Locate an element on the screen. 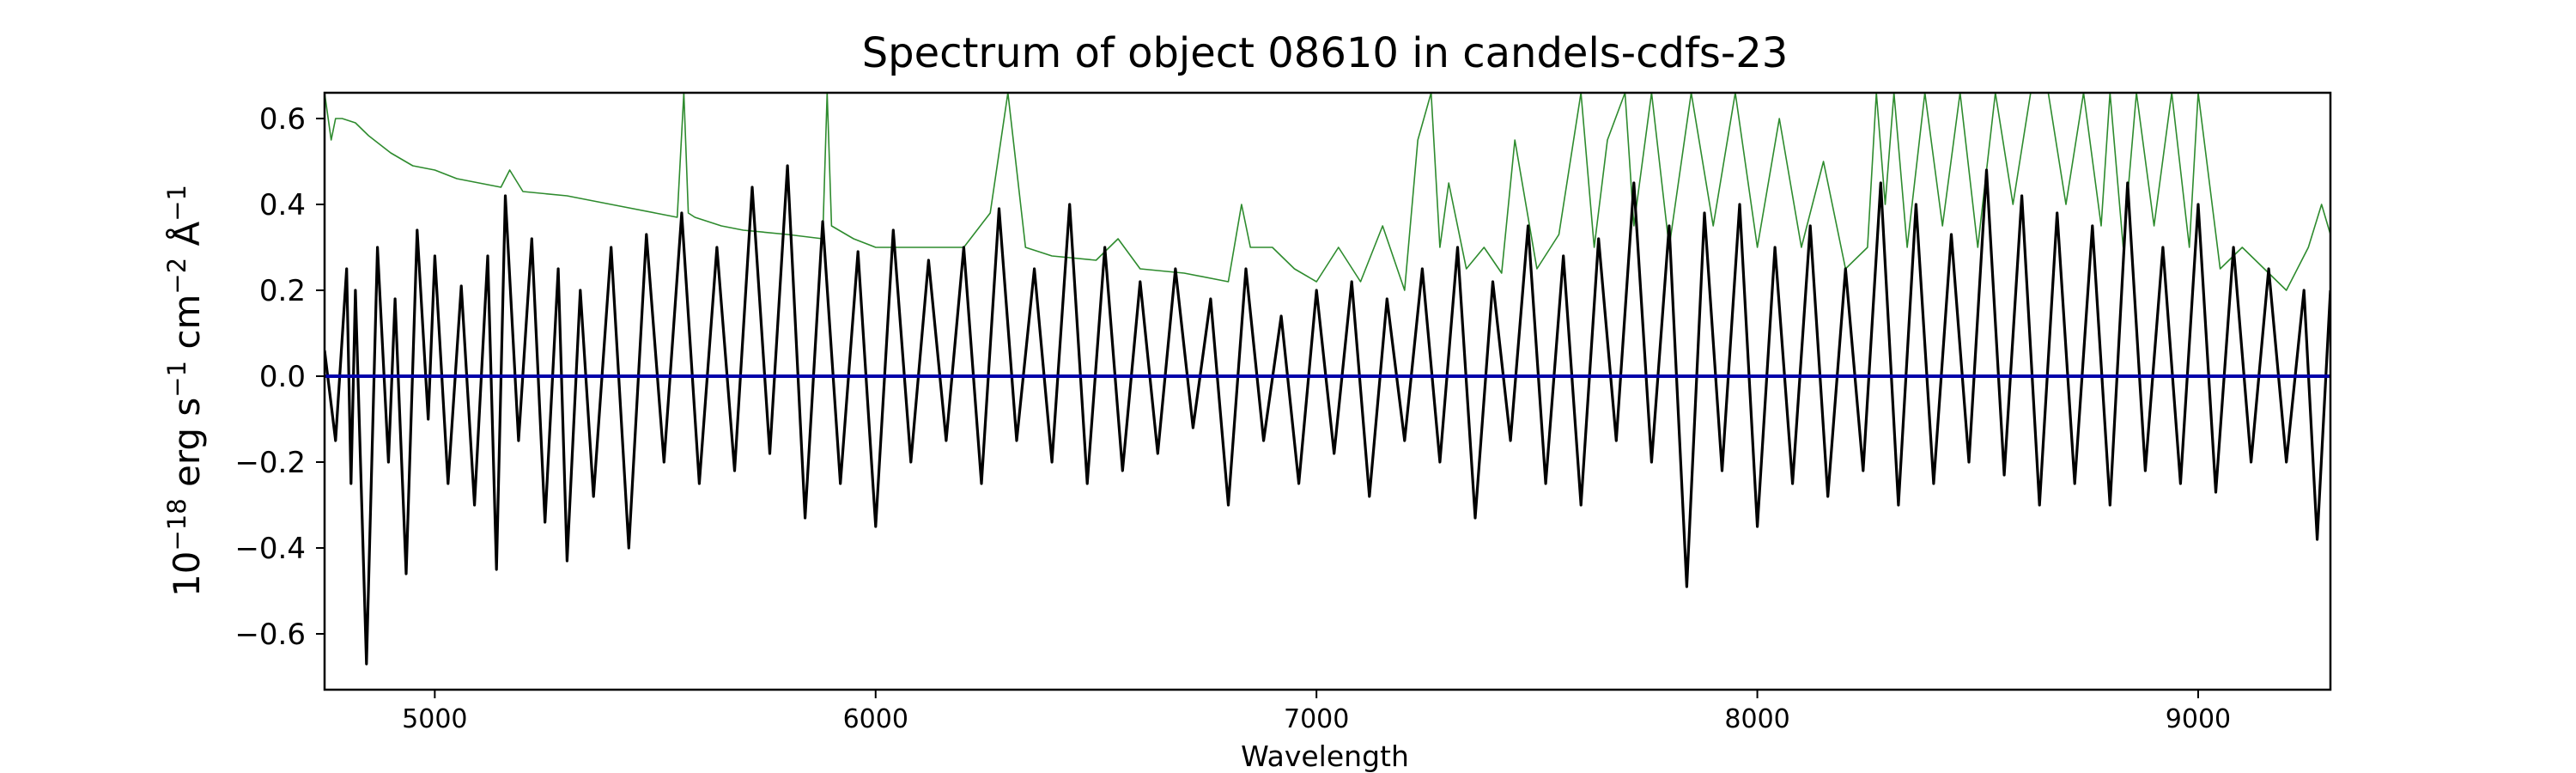 The height and width of the screenshot is (773, 2576). x-tick-label: 5000 is located at coordinates (434, 719).